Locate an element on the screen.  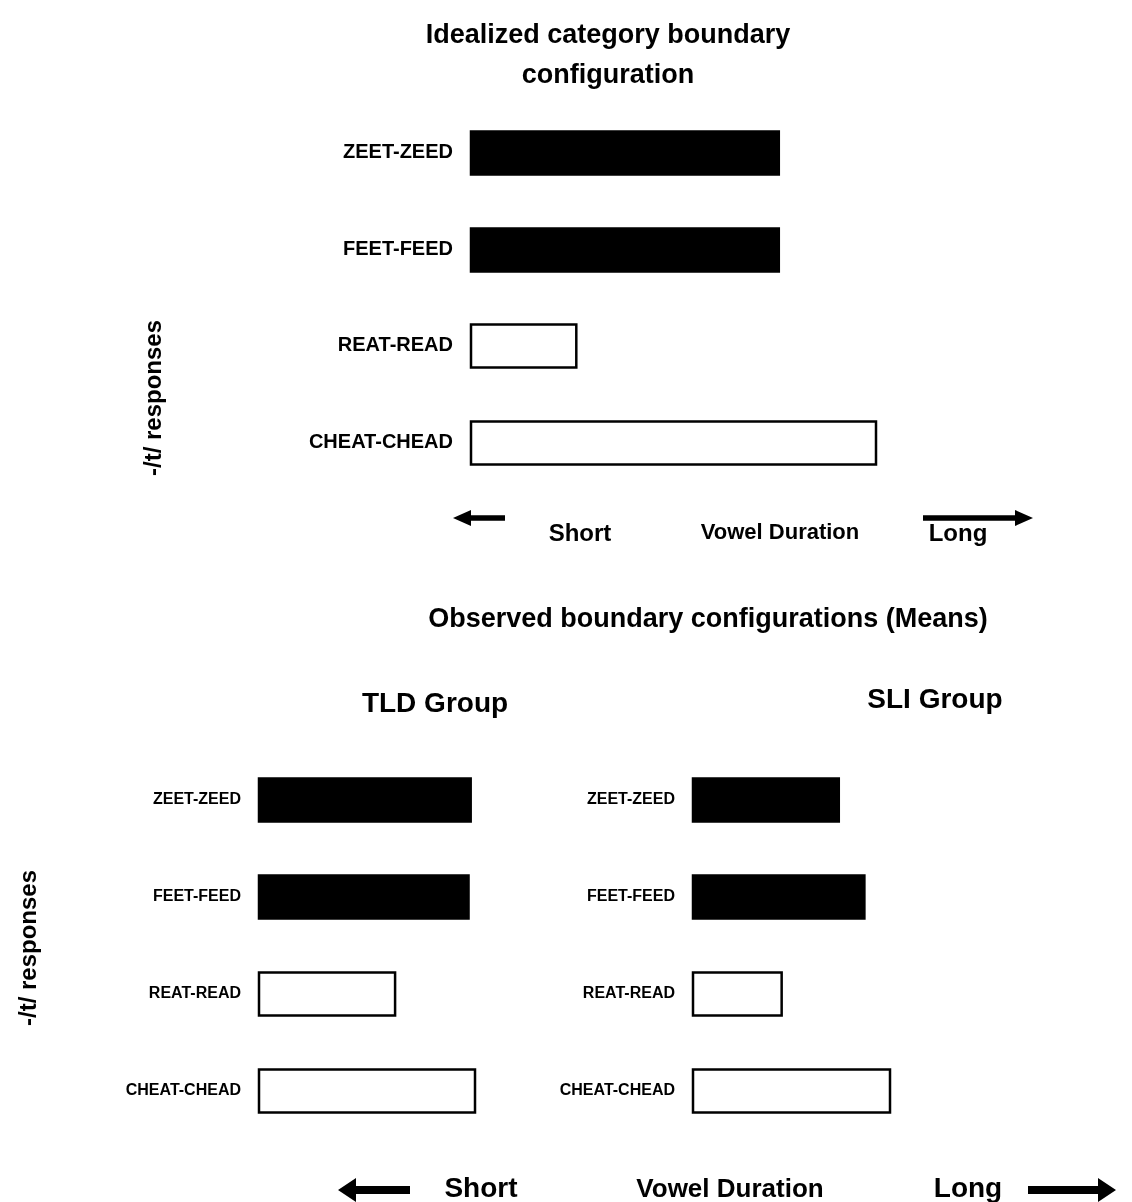
text: Long is located at coordinates (958, 533).